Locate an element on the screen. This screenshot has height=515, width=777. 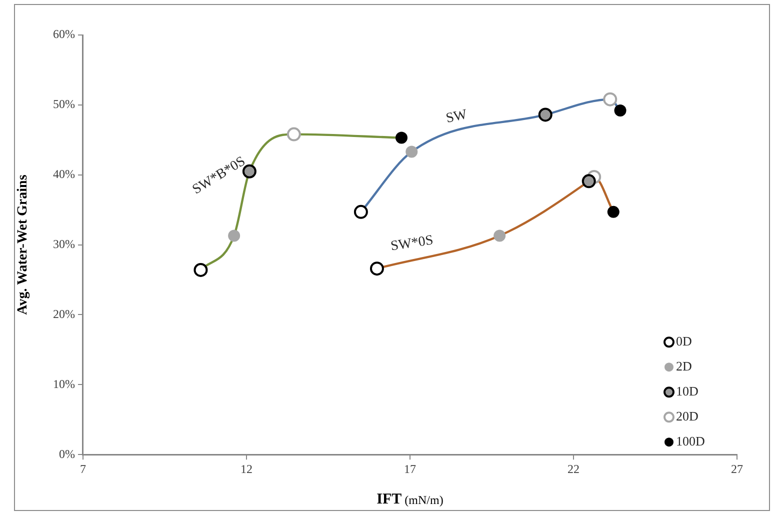
y-tick-label: 40% is located at coordinates (63, 174).